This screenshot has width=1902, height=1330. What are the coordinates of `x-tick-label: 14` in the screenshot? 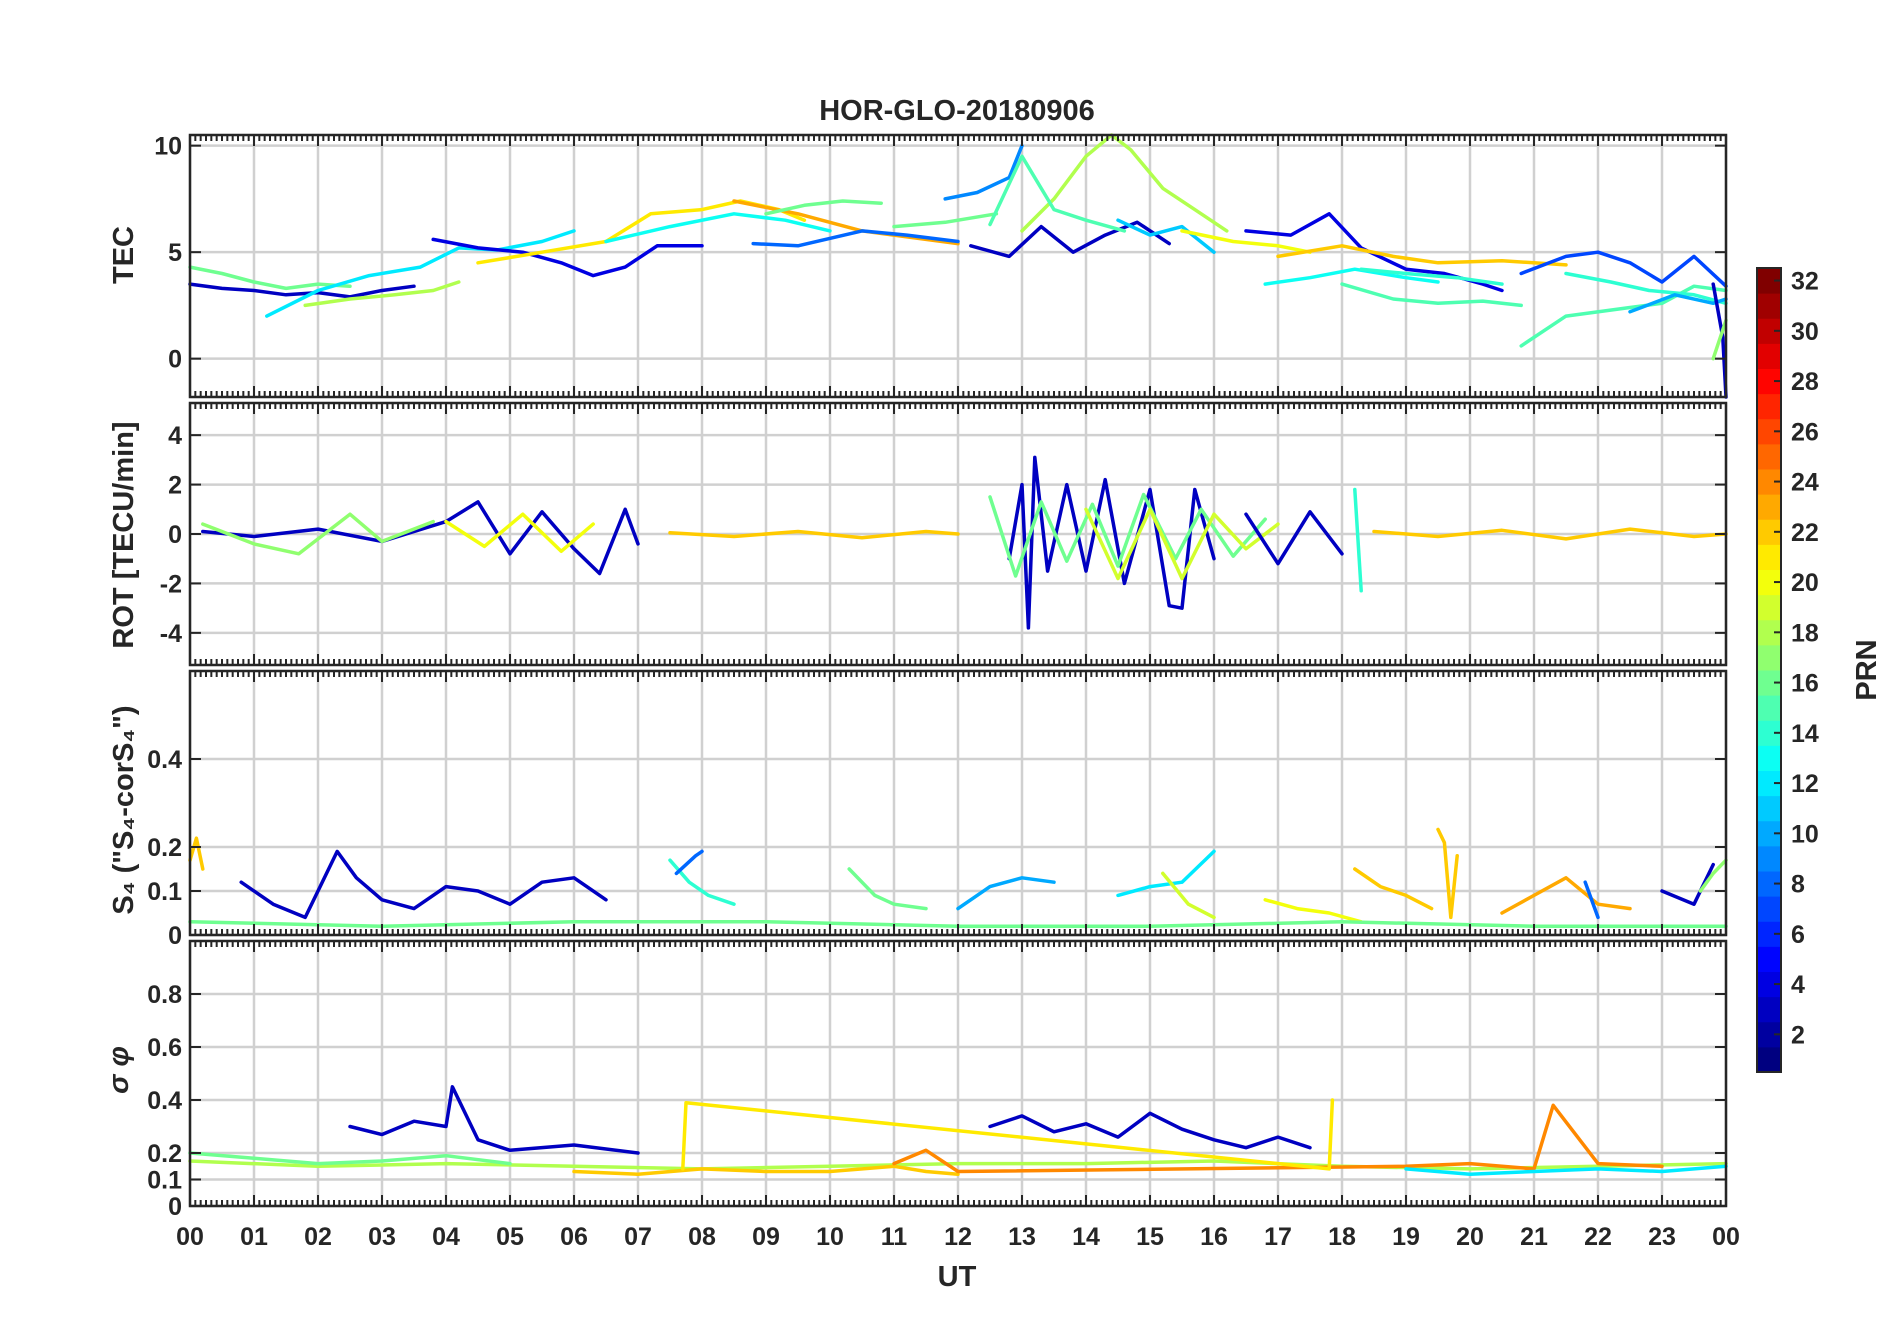 It's located at (1086, 1237).